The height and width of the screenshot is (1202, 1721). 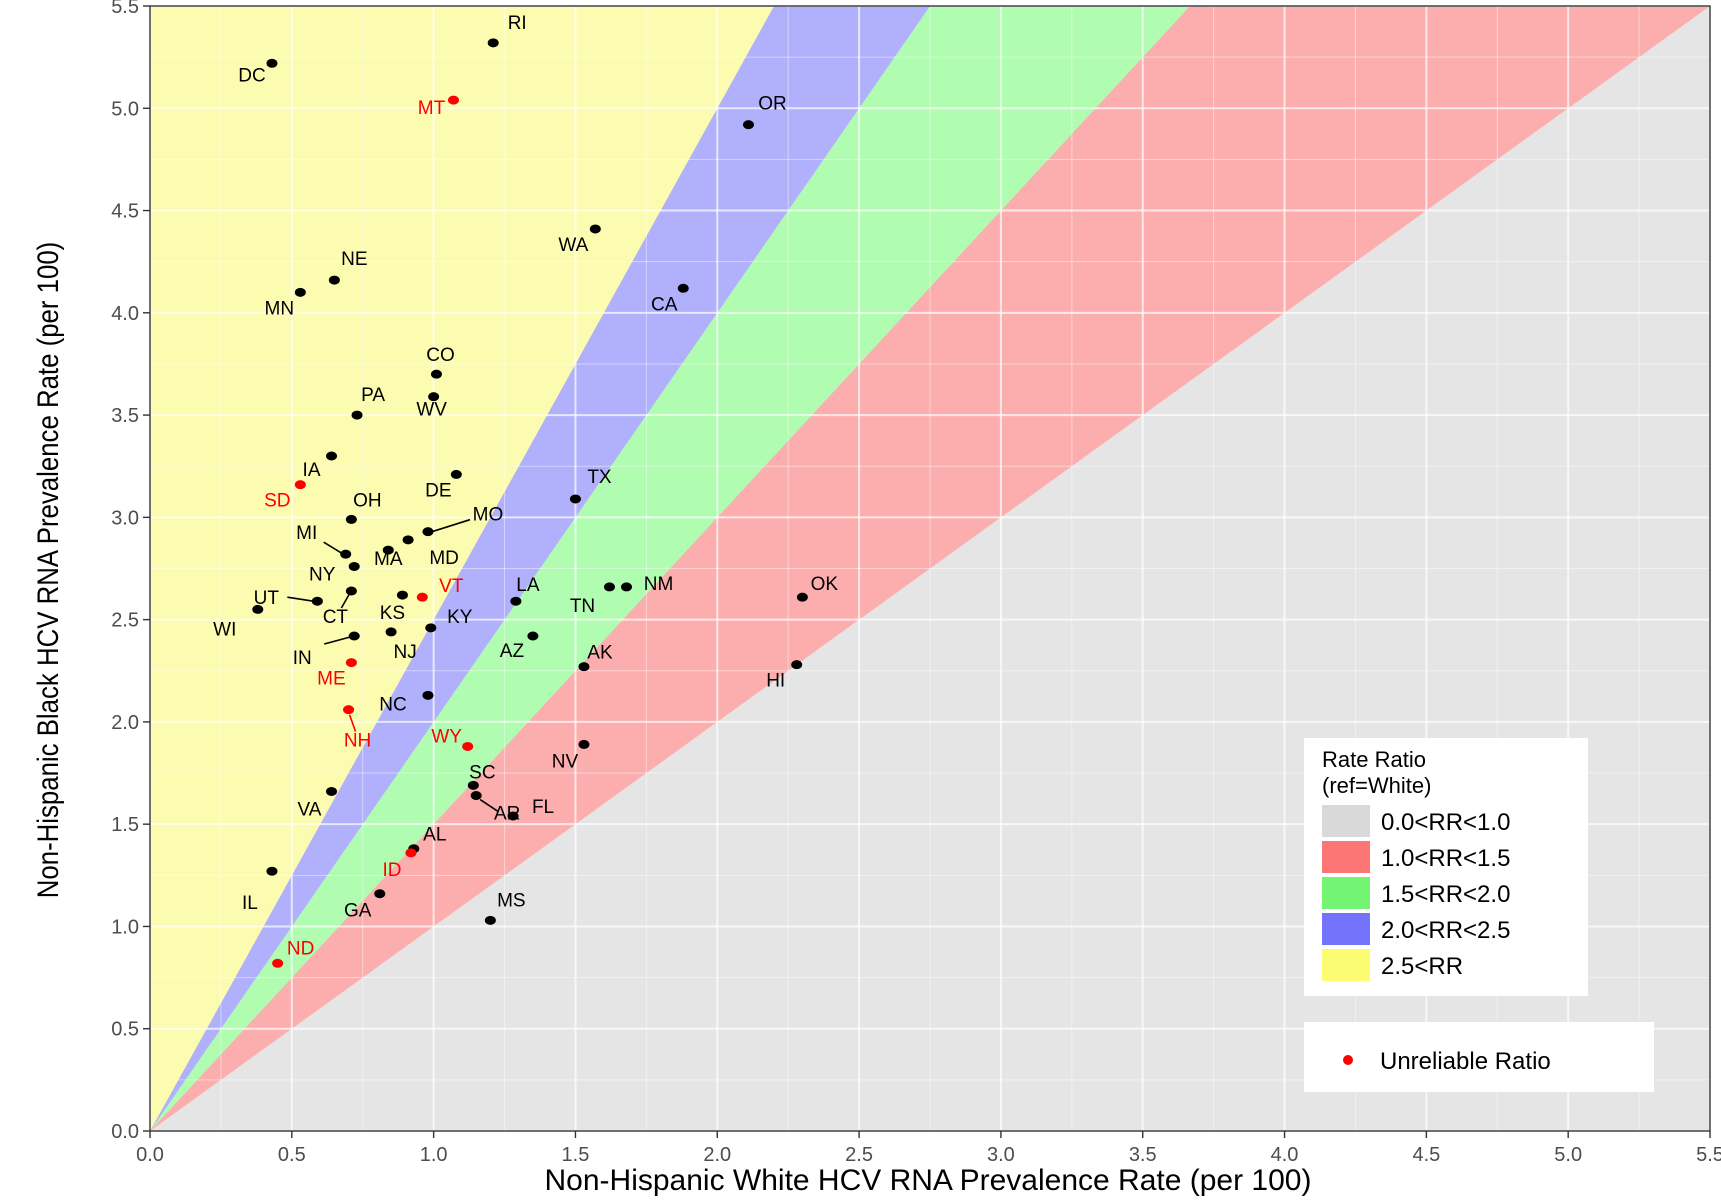 I want to click on point-label-CT: CT, so click(x=336, y=617).